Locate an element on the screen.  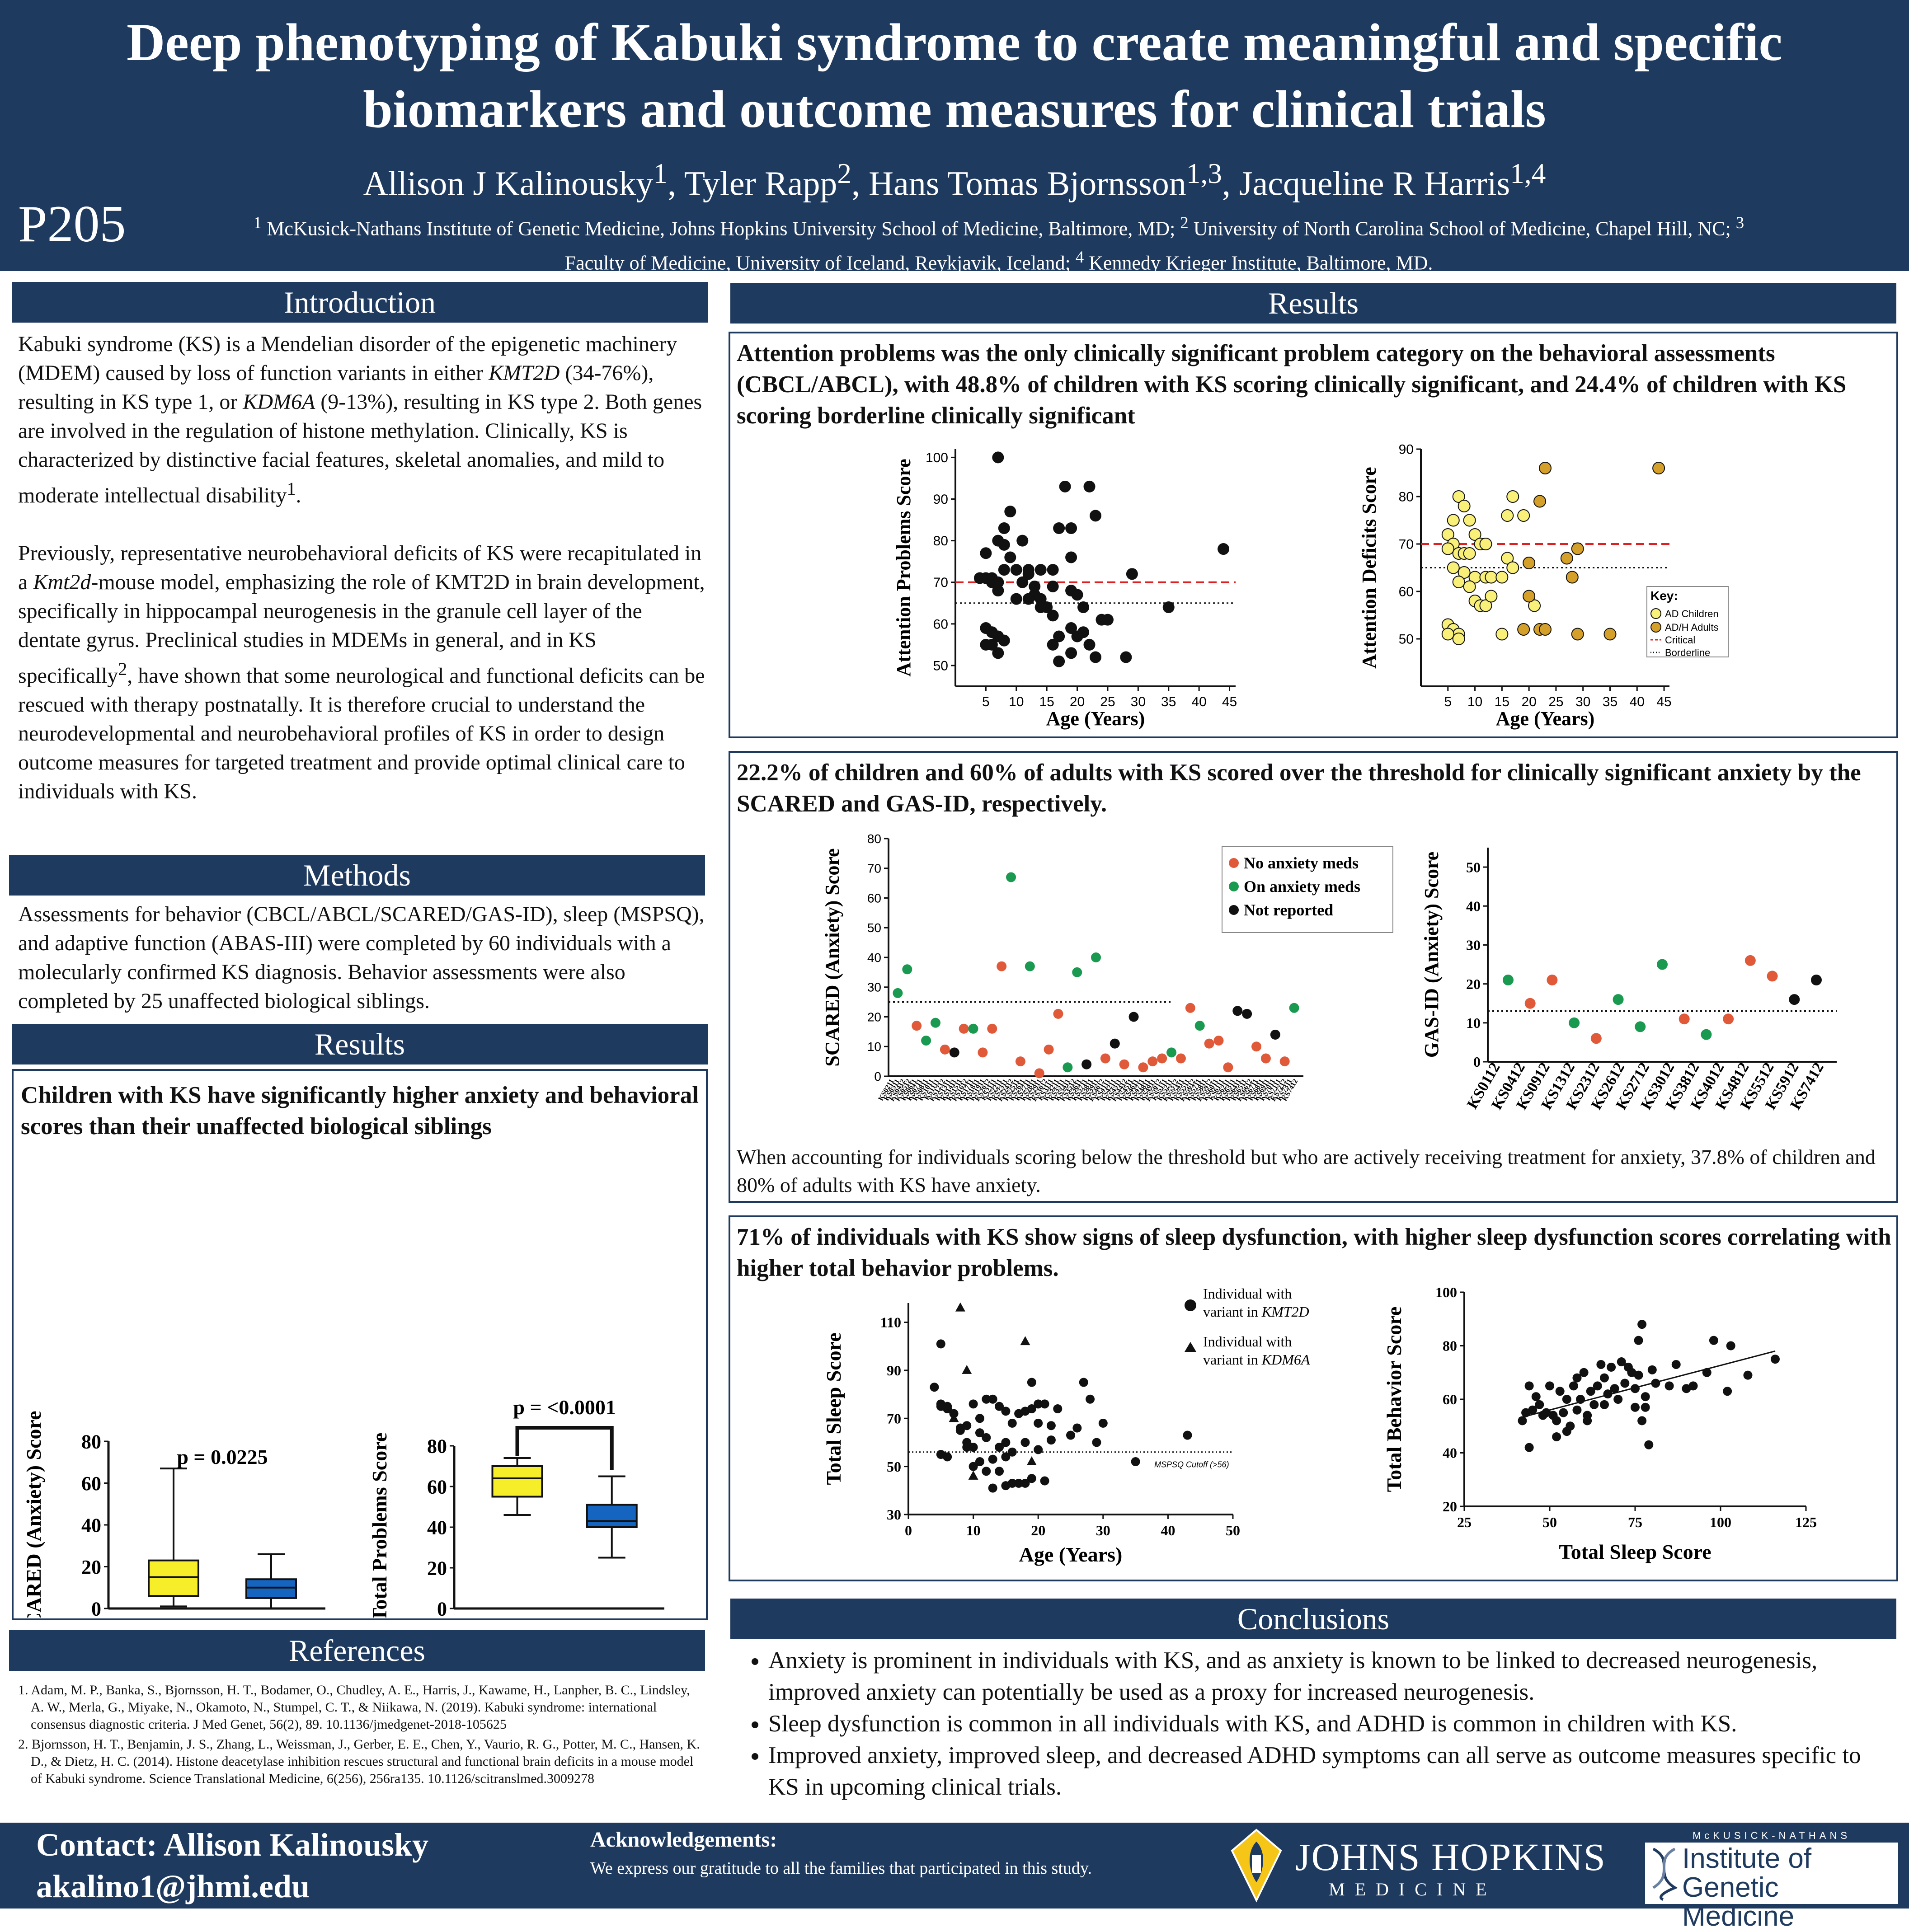
legend-gene-name: KMT2D is located at coordinates (1285, 1312).